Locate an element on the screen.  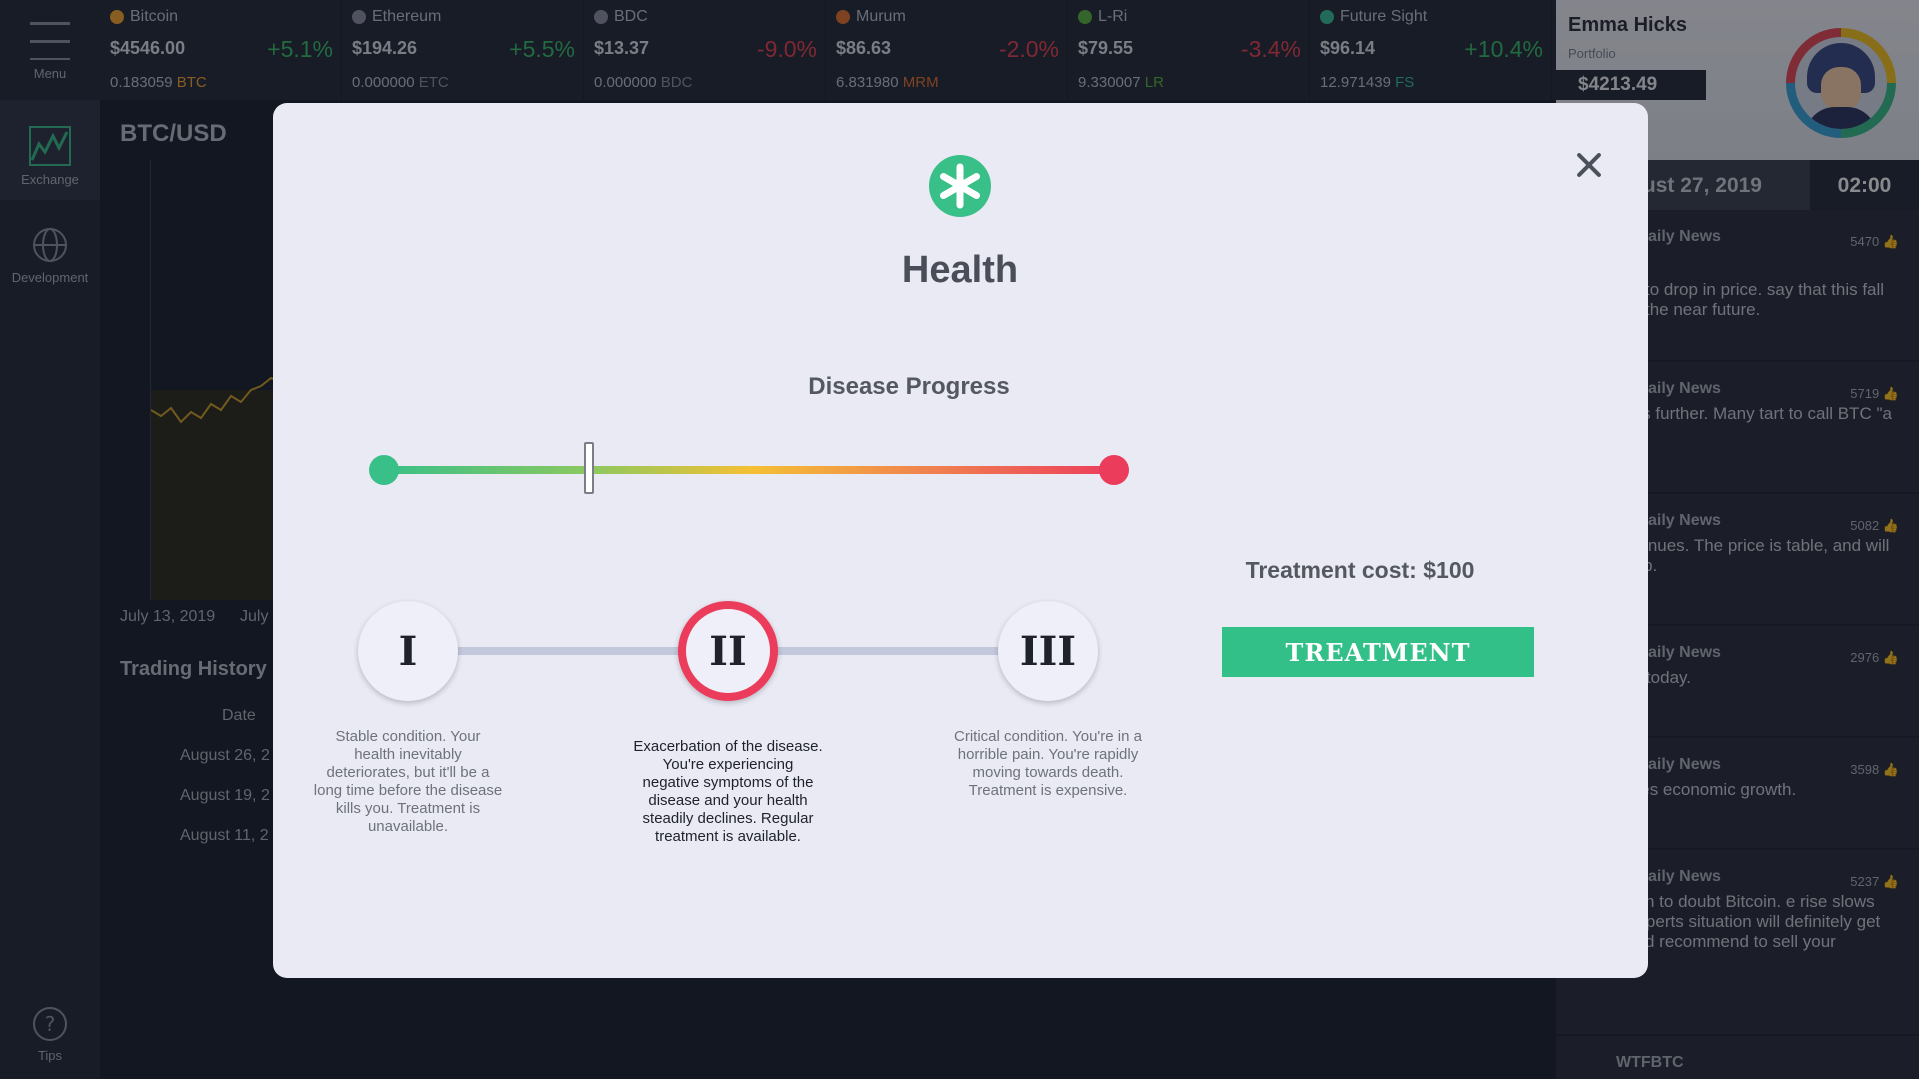
coin-price: $79.55 is located at coordinates (1106, 48).